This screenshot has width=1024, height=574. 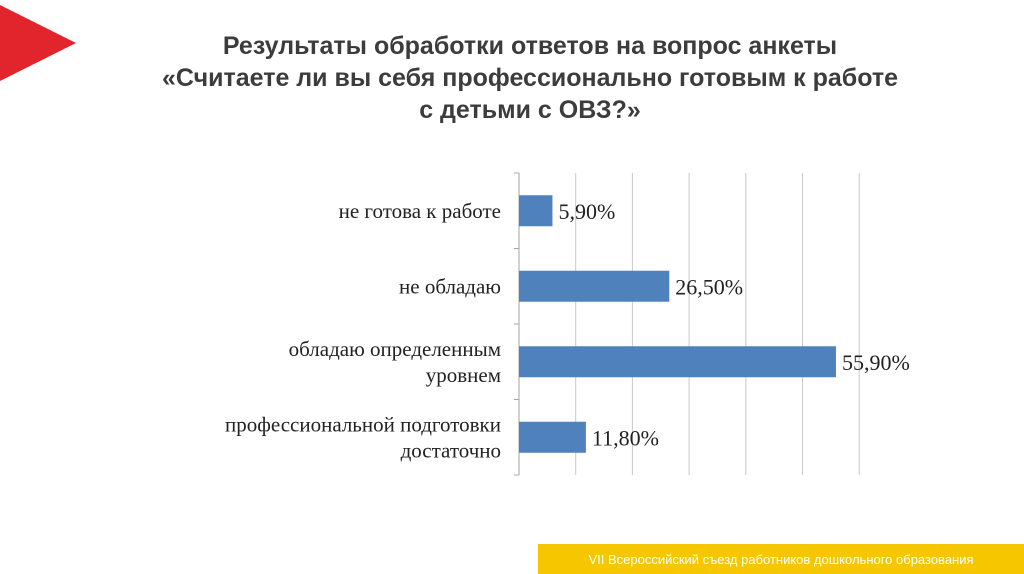 I want to click on category-label-line: не обладаю, so click(x=450, y=286).